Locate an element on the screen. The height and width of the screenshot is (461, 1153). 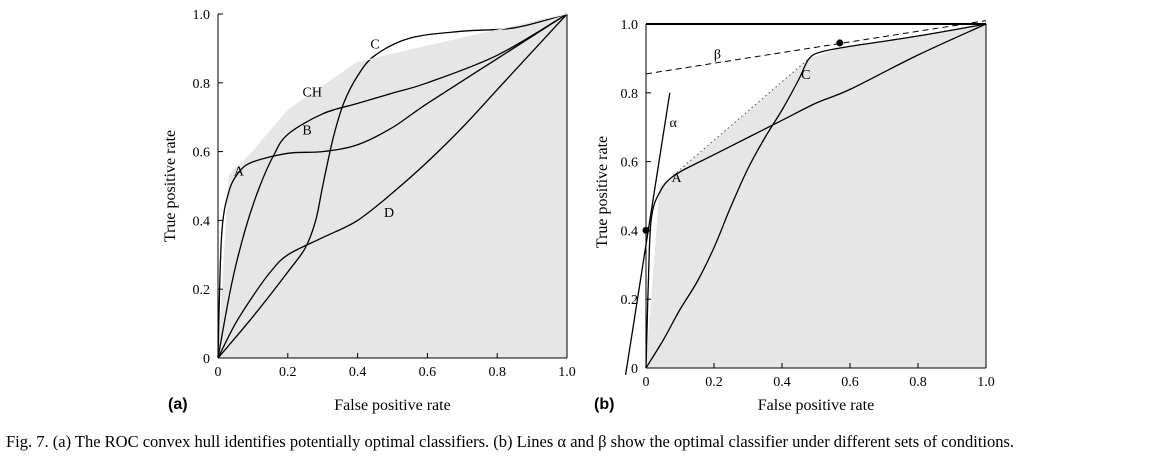
panel-a-x-tick-label: 1.0 is located at coordinates (567, 372).